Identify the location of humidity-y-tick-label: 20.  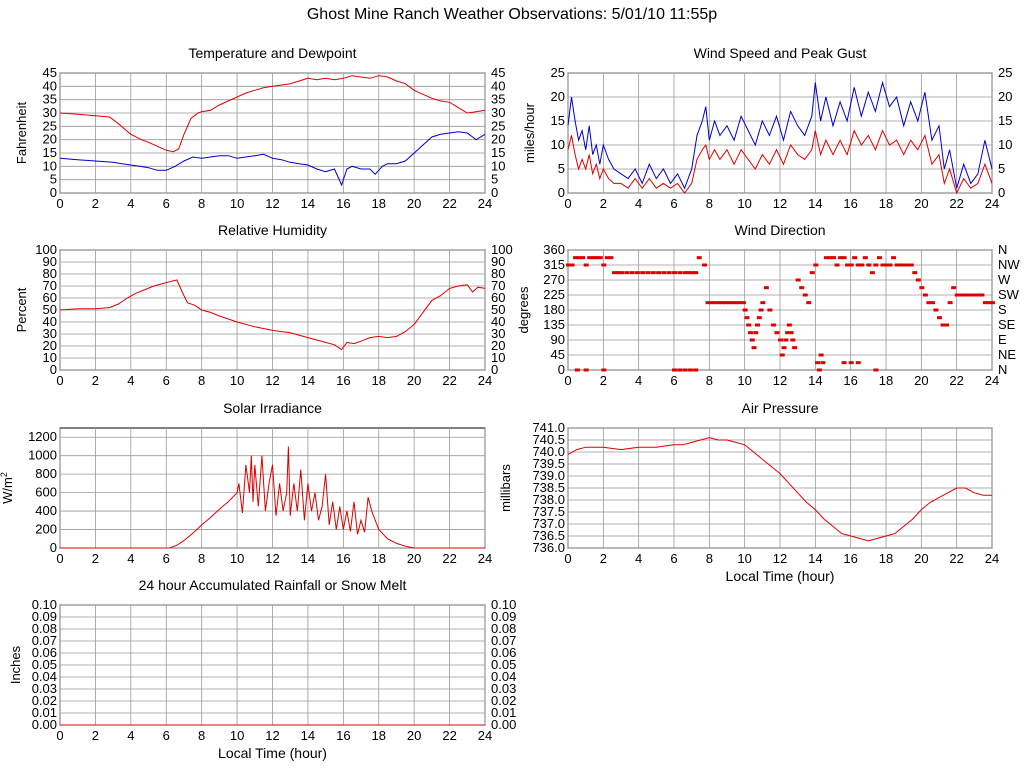
(50, 345).